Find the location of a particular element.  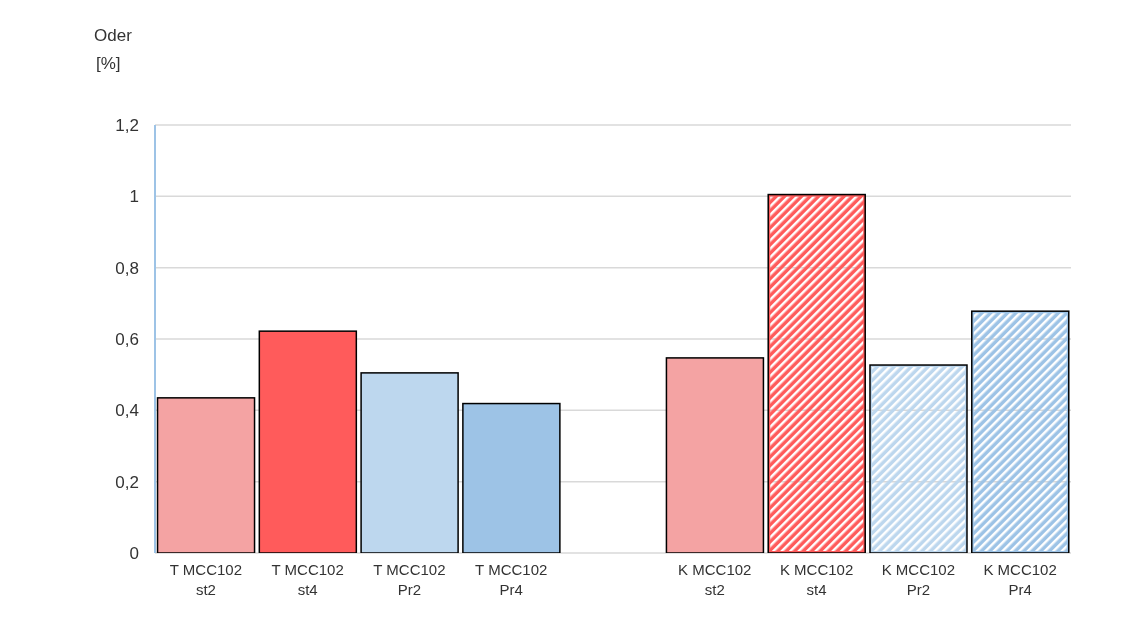

y-tick-label: 0,6 is located at coordinates (127, 340).